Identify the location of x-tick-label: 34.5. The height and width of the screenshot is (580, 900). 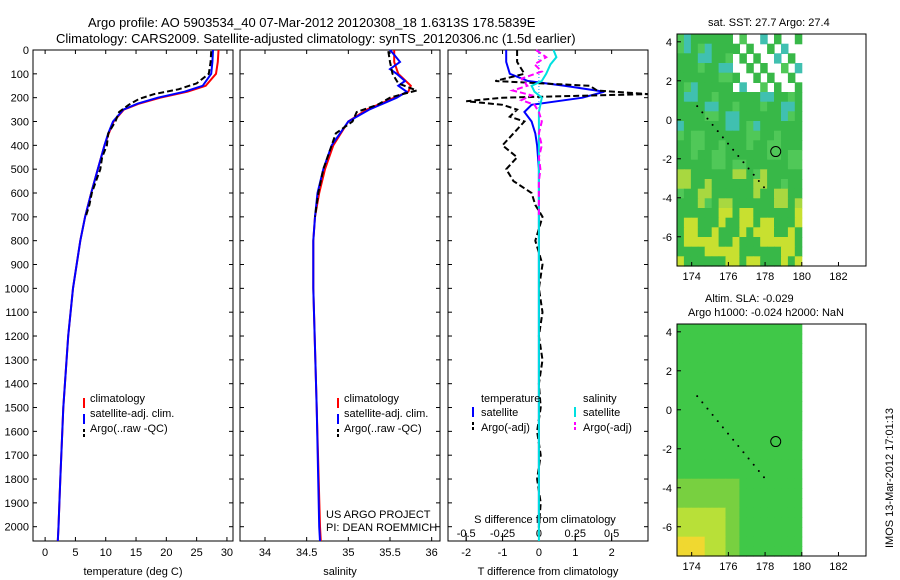
(306, 553).